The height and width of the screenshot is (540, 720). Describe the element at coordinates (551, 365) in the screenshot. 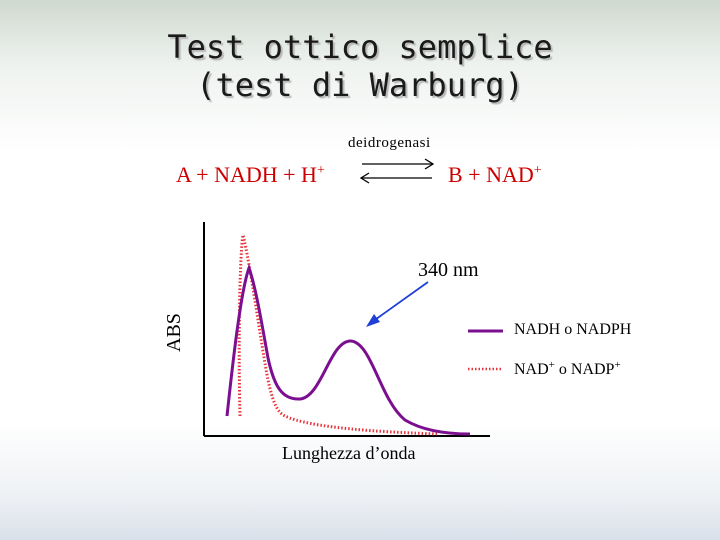

I see `legend-label-nad-charge-1: +` at that location.